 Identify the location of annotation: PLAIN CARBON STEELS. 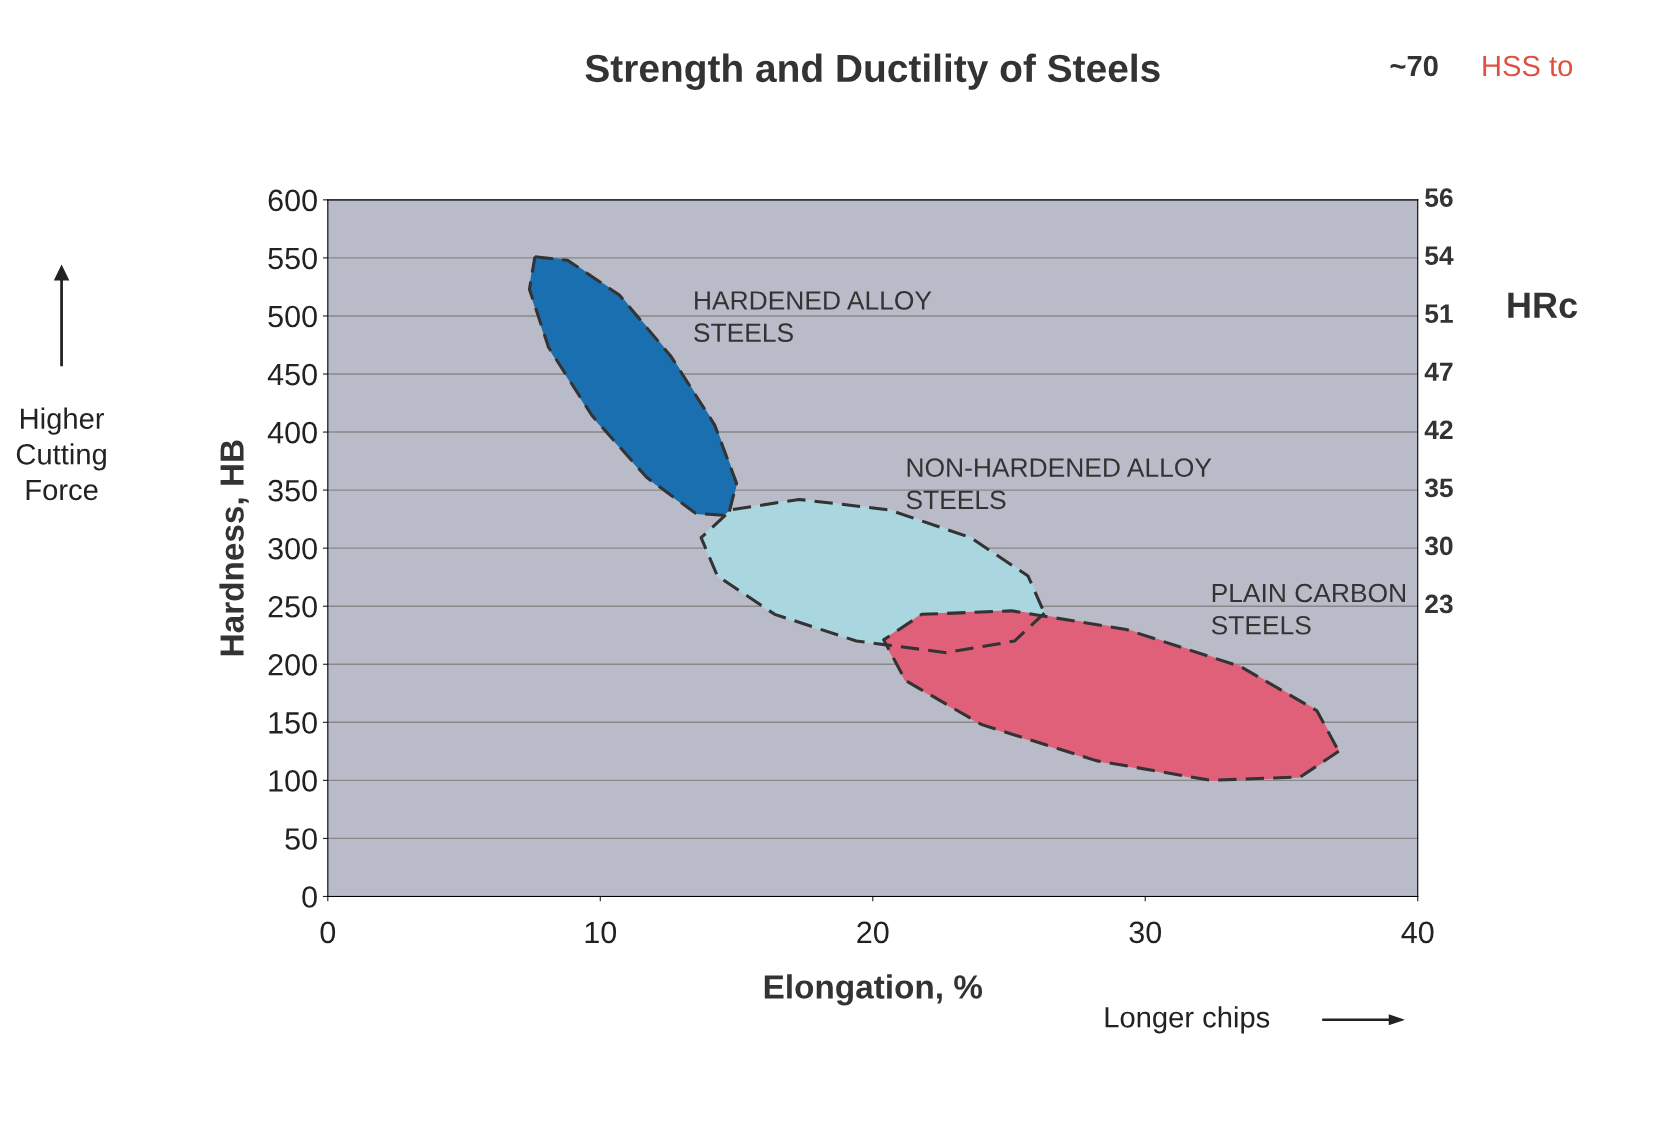
(1308, 609).